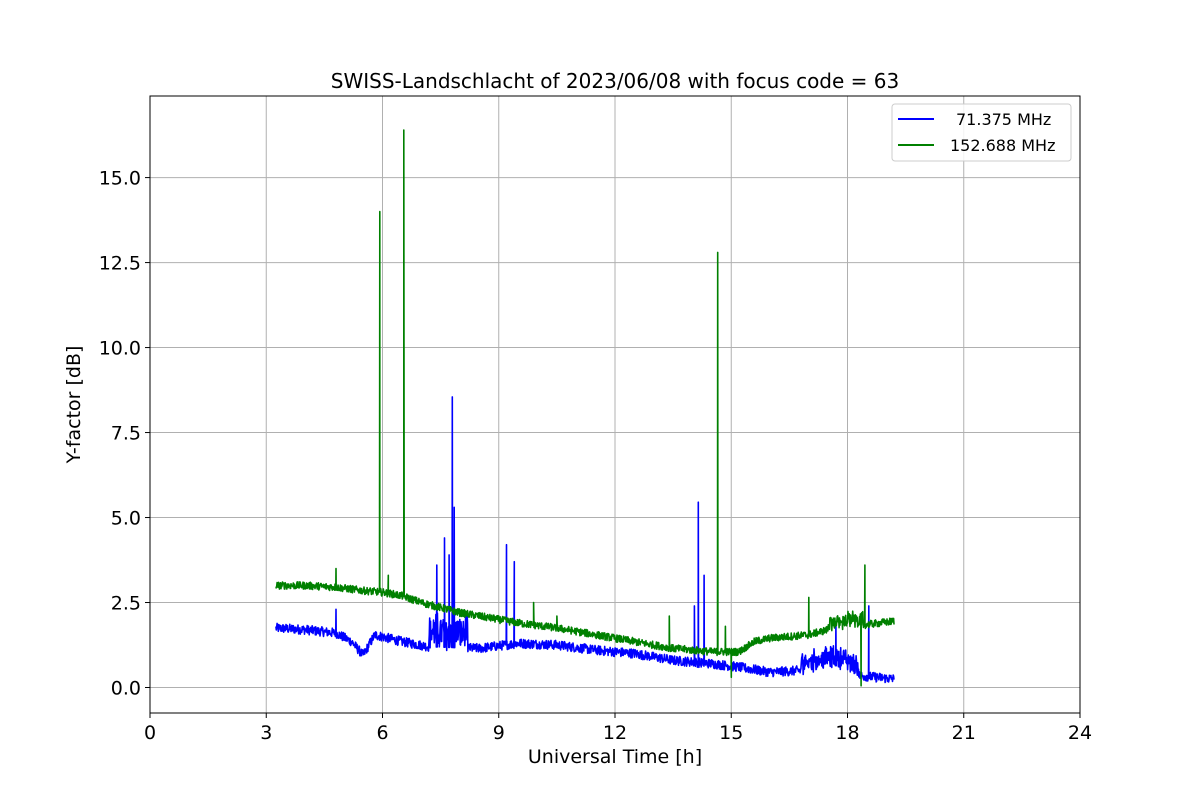 Image resolution: width=1200 pixels, height=800 pixels. I want to click on x-tick-label: 3, so click(266, 733).